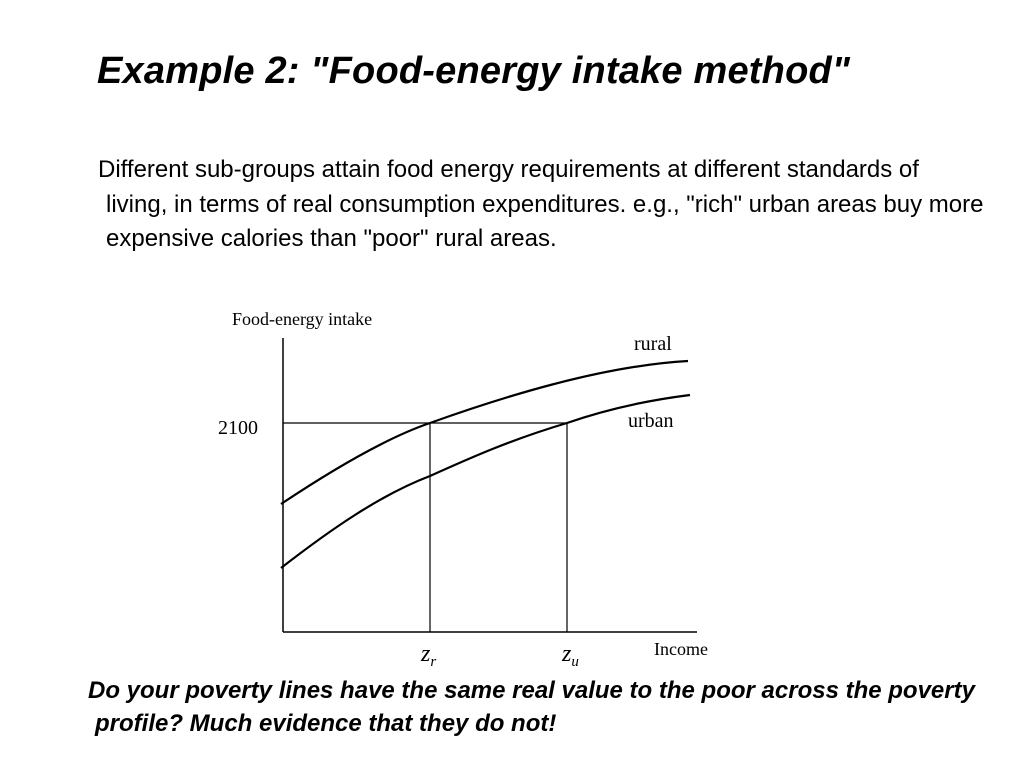 This screenshot has height=768, width=1024. Describe the element at coordinates (238, 428) in the screenshot. I see `threshold-label: 2100` at that location.